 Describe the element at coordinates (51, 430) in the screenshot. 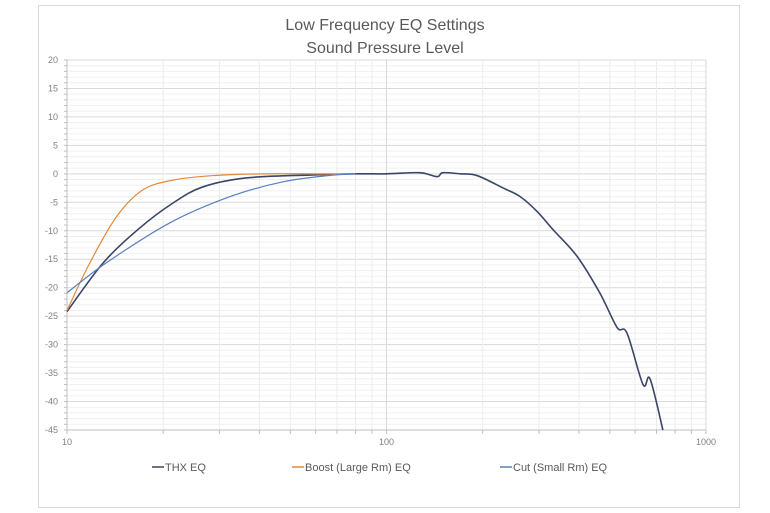

I see `y-tick-label: -45` at that location.